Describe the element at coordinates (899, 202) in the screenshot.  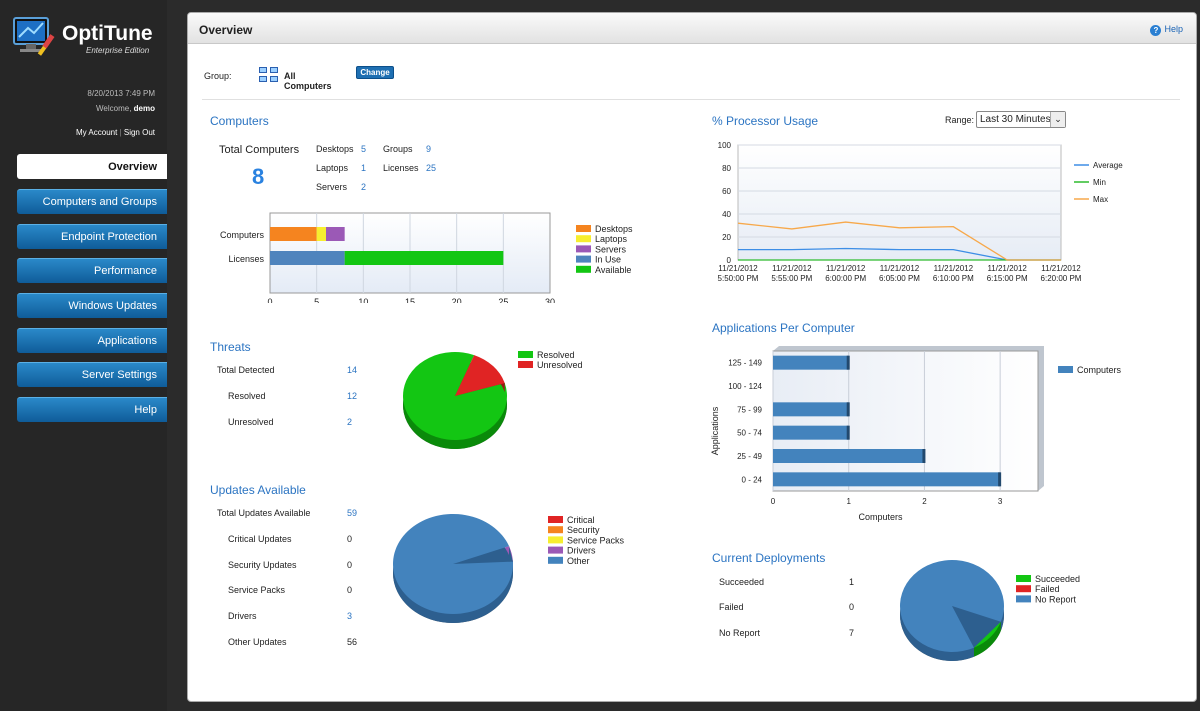
I see `processor-chart-plot-area` at that location.